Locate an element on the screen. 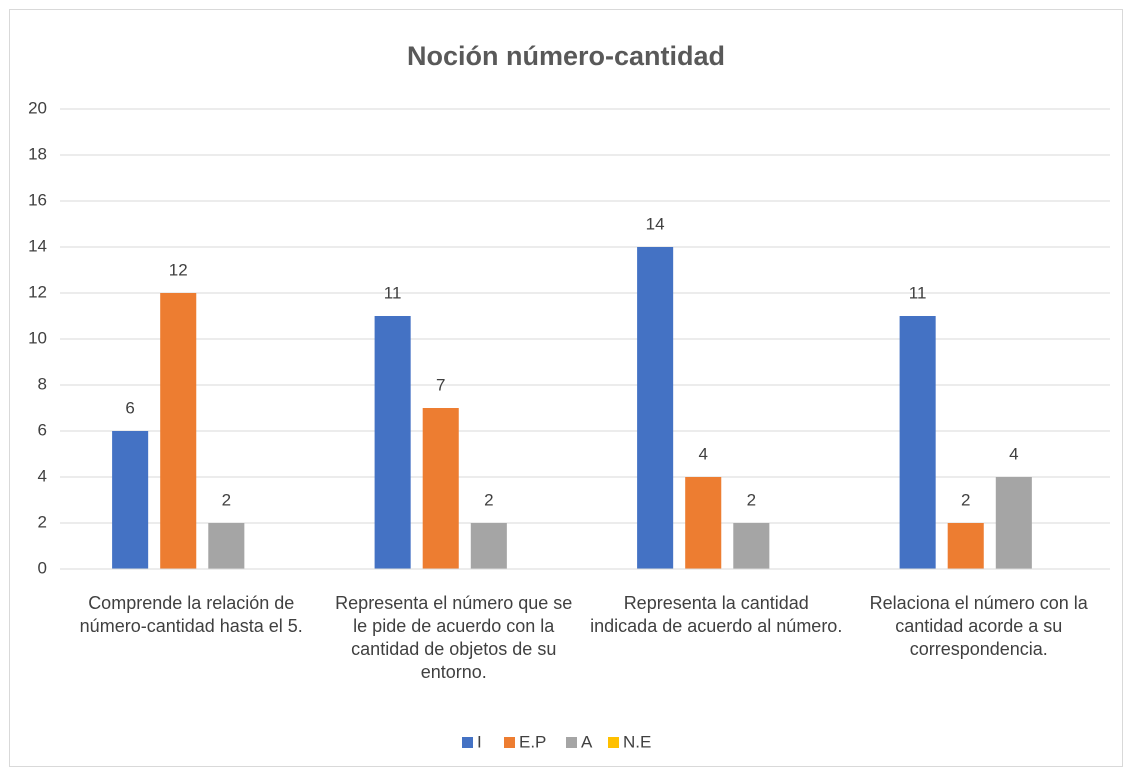  y-tick-label: 6 is located at coordinates (42, 429).